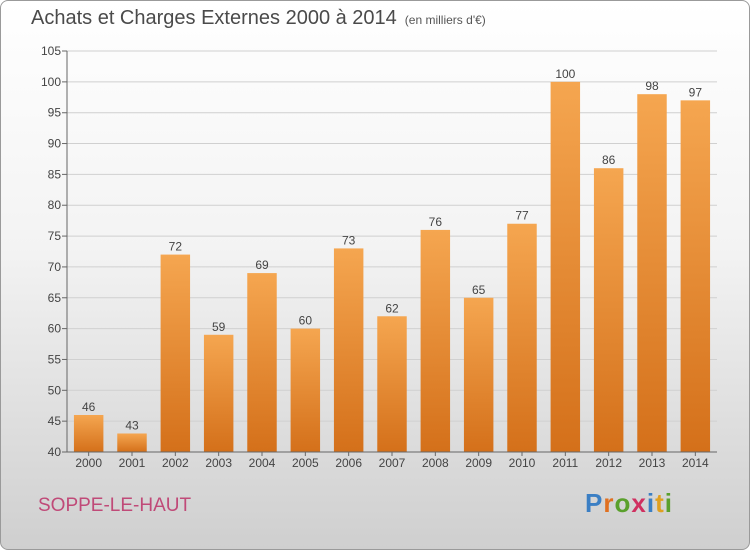  I want to click on bar-value-label: 72, so click(176, 247).